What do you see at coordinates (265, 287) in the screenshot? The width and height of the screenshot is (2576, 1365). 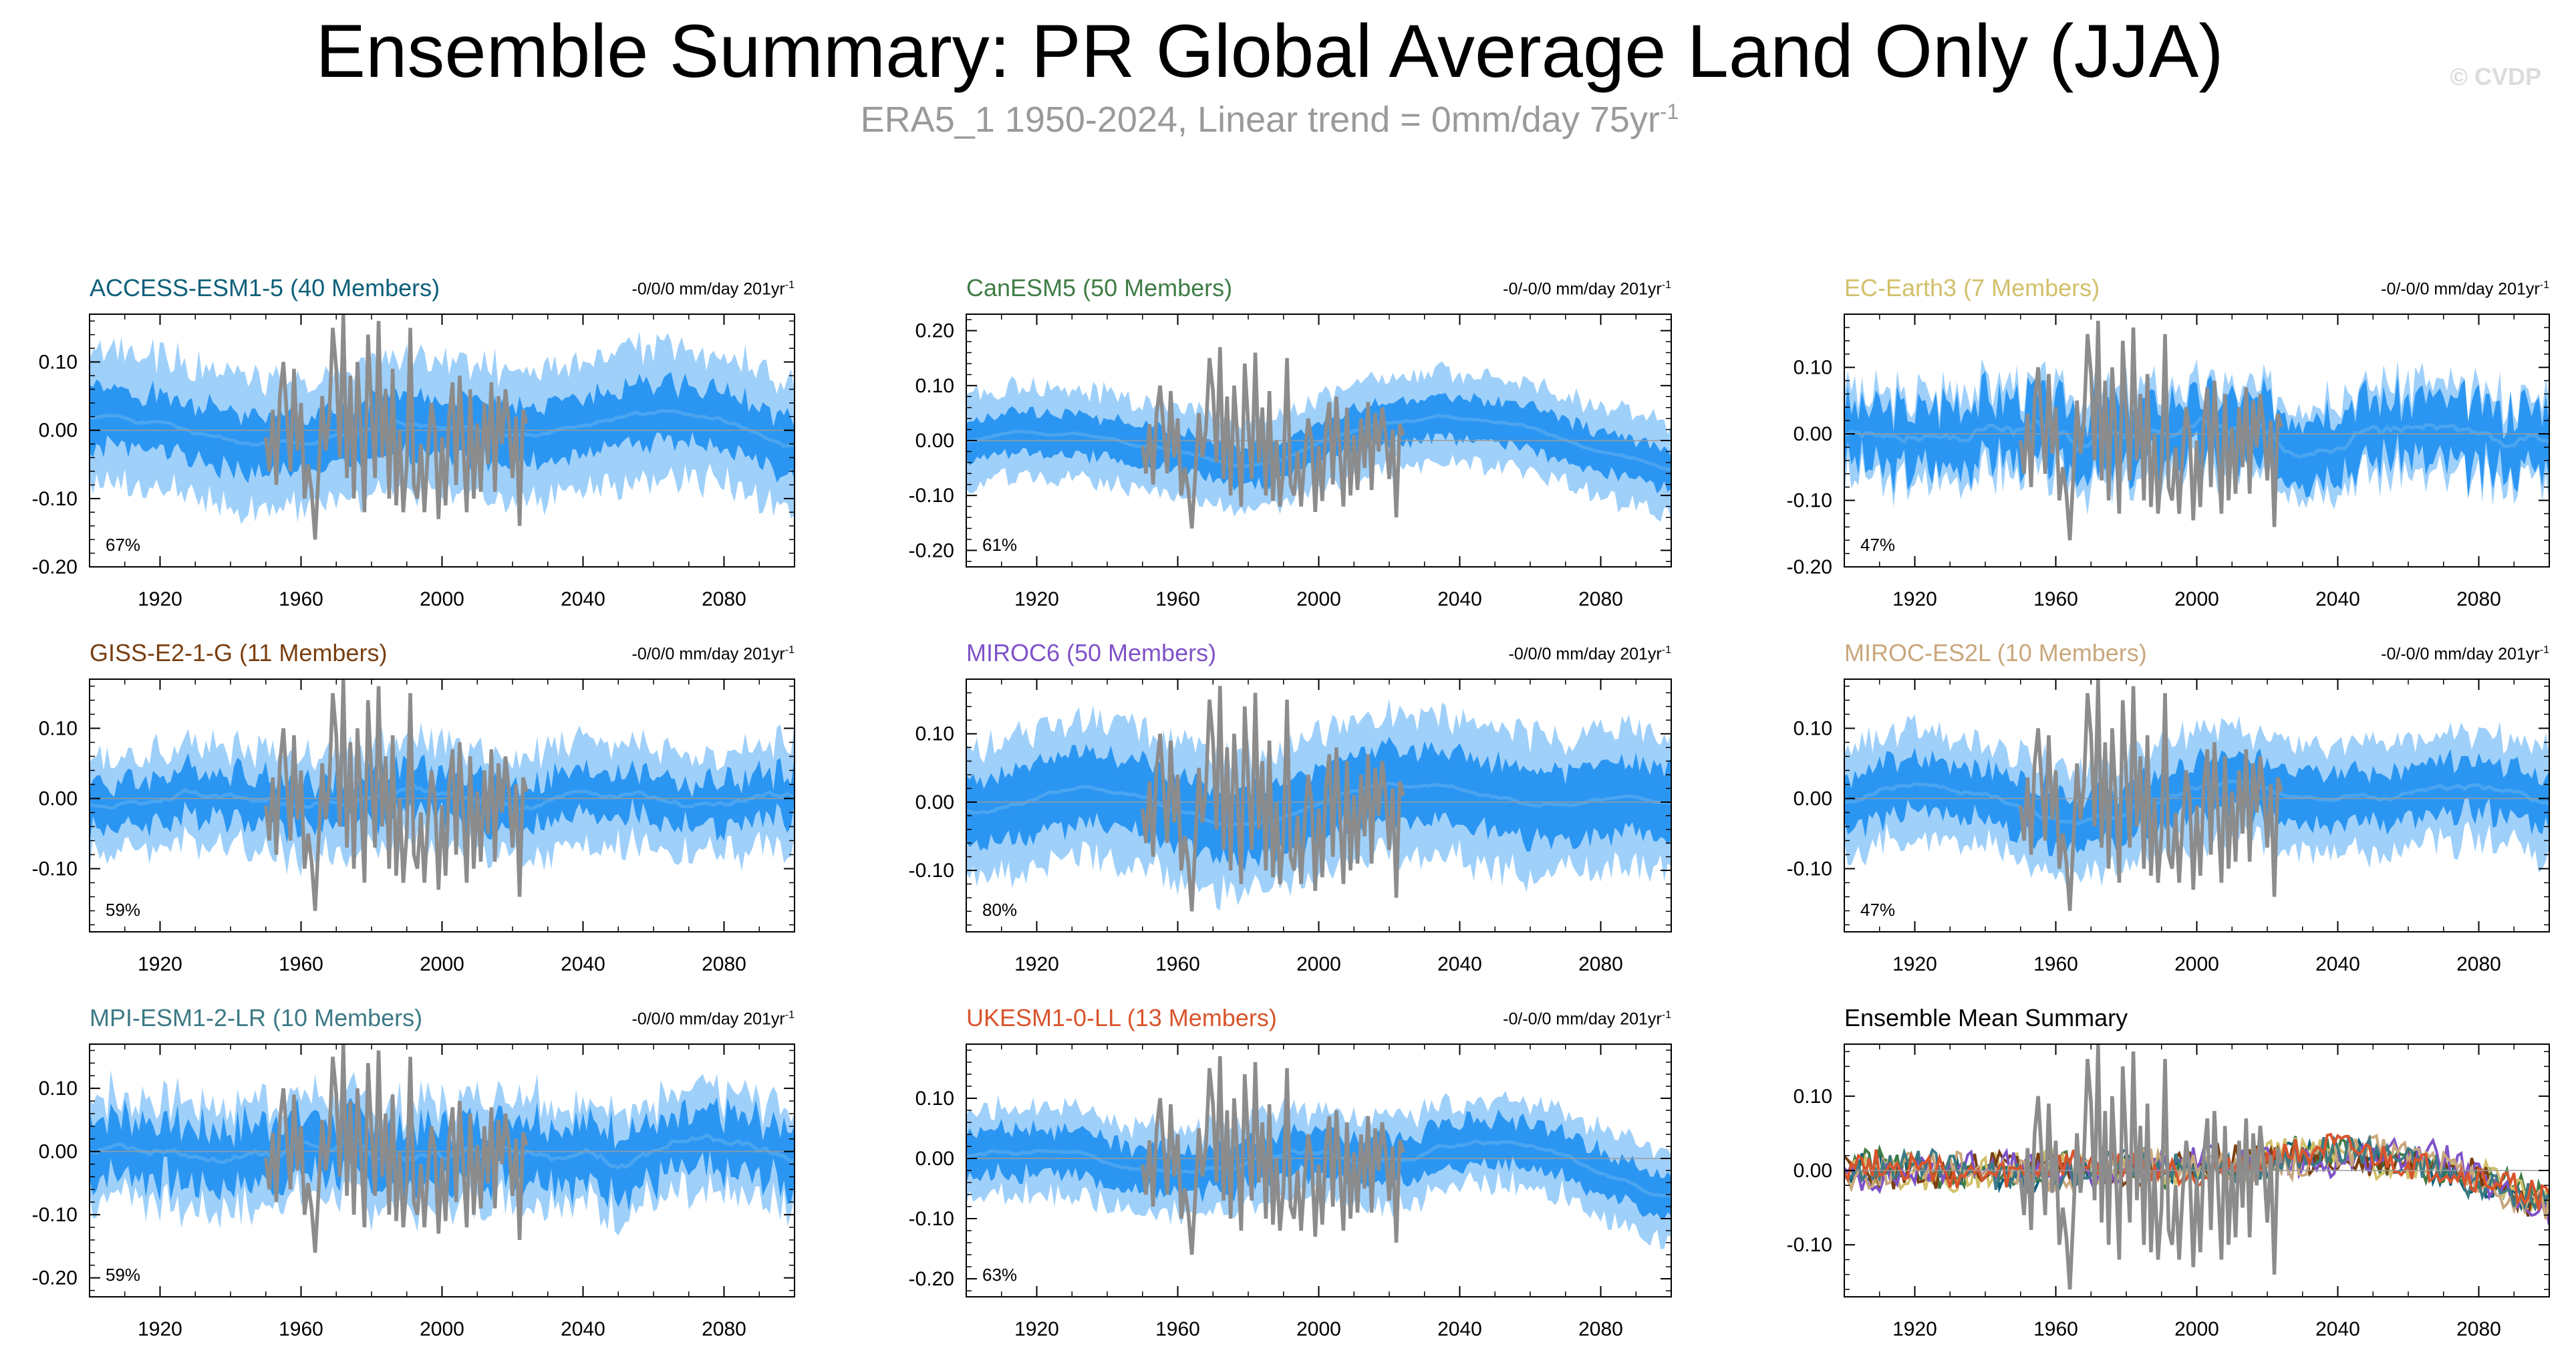 I see `panel-title: ACCESS-ESM1-5 (40 Members)` at bounding box center [265, 287].